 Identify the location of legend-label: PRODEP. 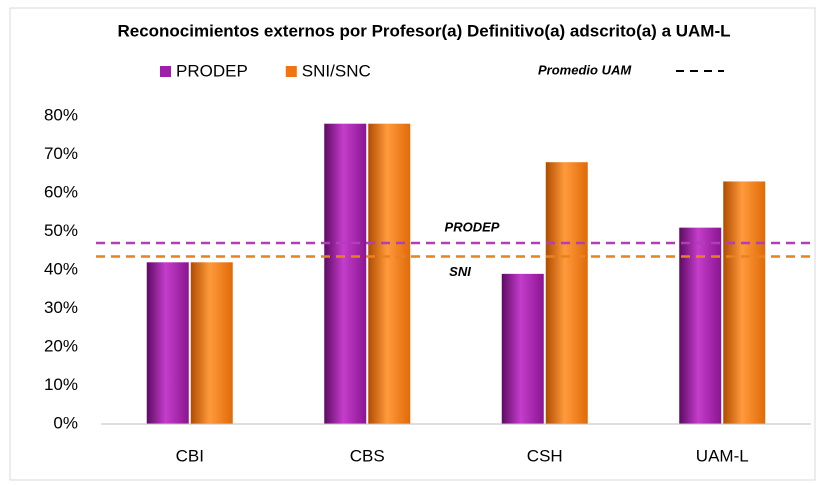
(212, 70).